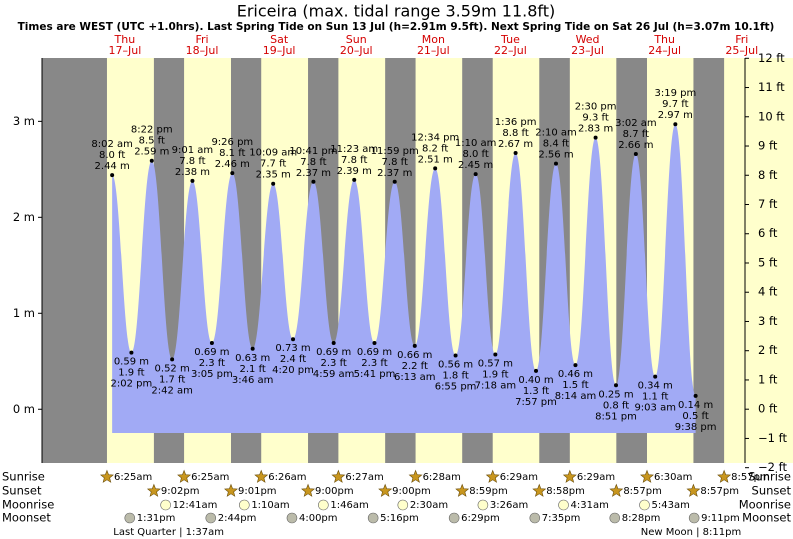  What do you see at coordinates (536, 402) in the screenshot?
I see `time-label: 7:57 pm` at bounding box center [536, 402].